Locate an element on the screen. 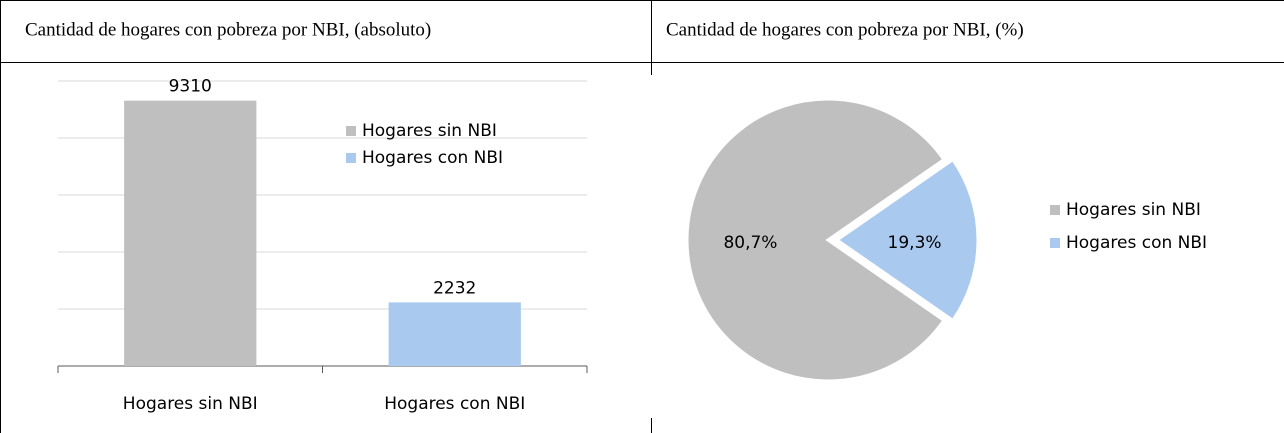 This screenshot has width=1284, height=433. data-label: 80,7% is located at coordinates (750, 243).